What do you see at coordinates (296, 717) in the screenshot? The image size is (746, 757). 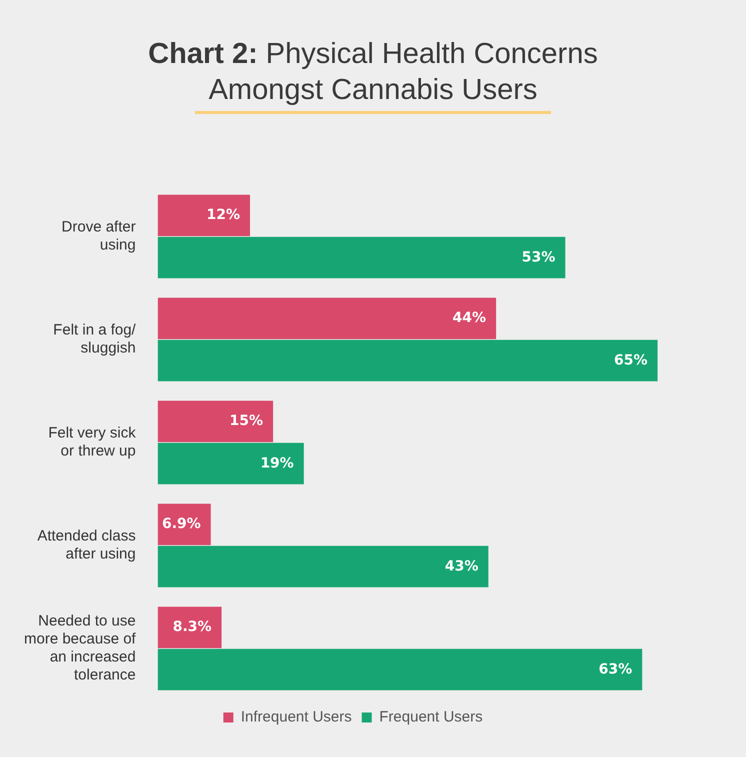 I see `legend-label: Infrequent Users` at bounding box center [296, 717].